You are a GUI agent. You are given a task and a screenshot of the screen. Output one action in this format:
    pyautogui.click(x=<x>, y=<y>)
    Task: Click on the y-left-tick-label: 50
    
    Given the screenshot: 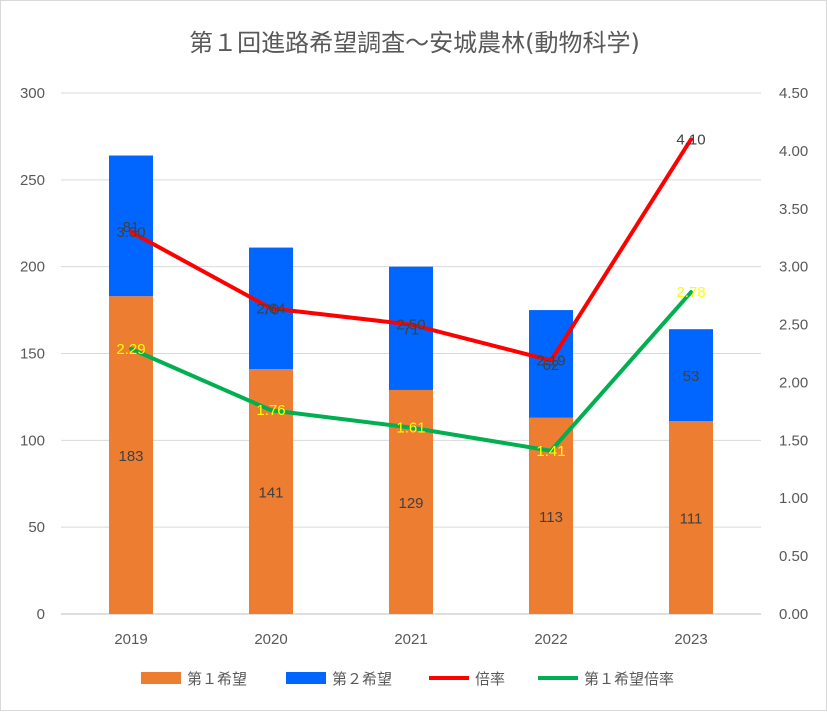 What is the action you would take?
    pyautogui.click(x=36, y=527)
    